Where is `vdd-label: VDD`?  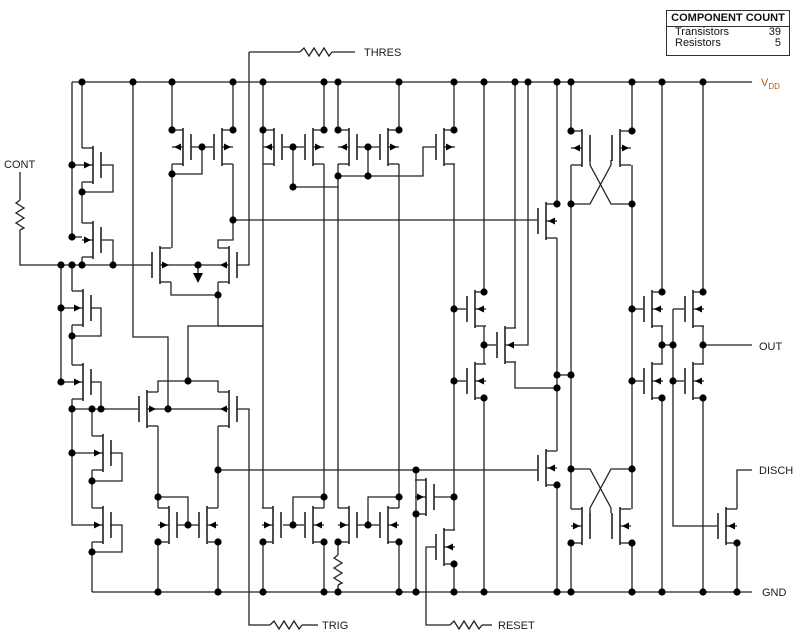 vdd-label: VDD is located at coordinates (770, 84).